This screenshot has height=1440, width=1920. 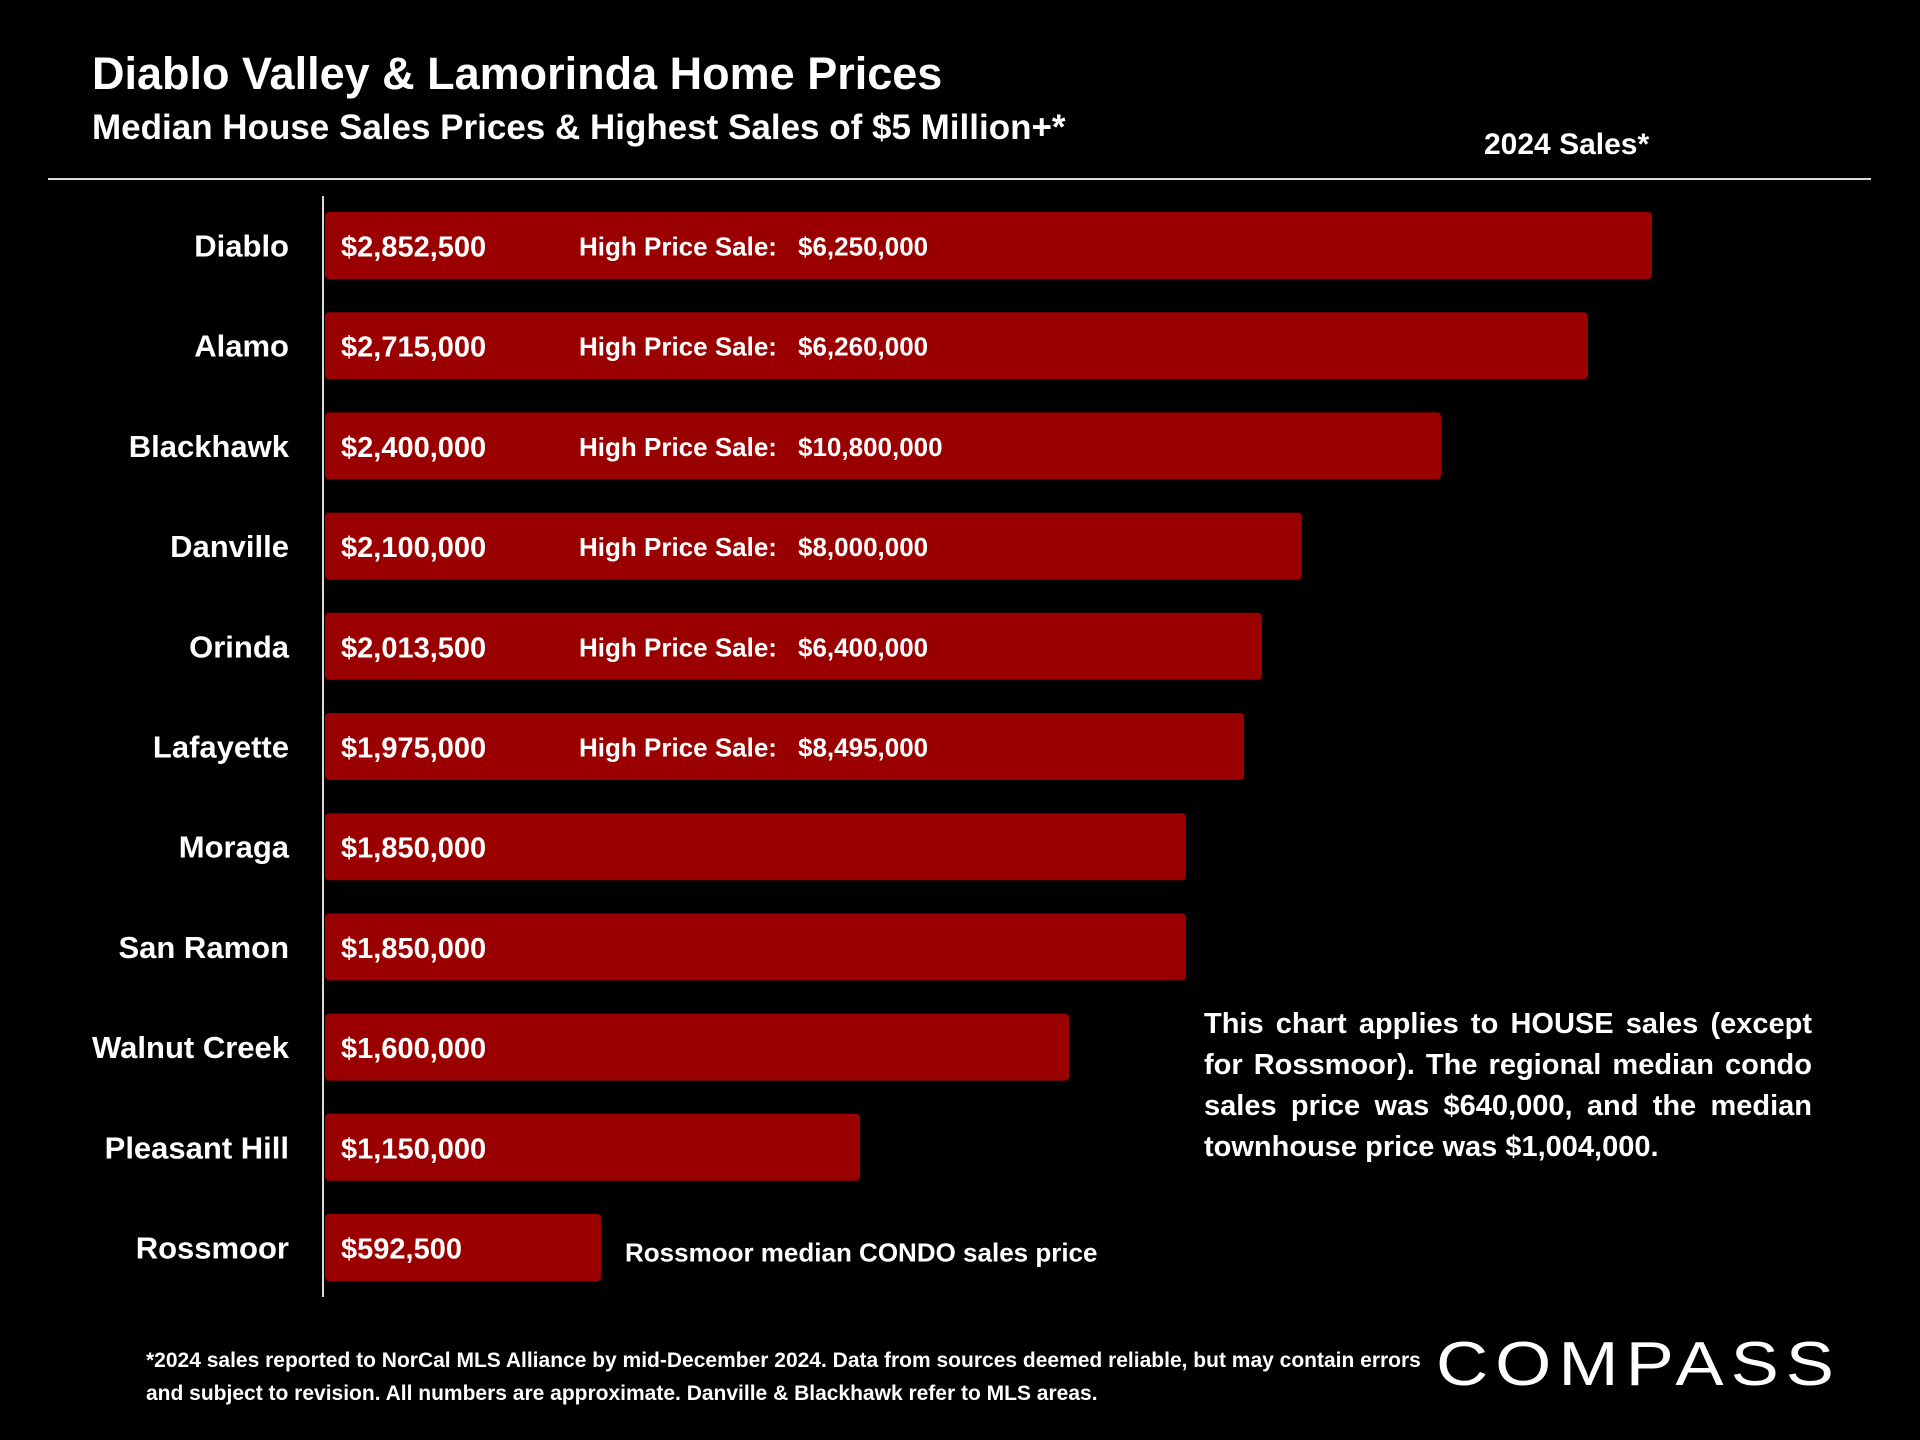 I want to click on high-price-value: $10,800,000, so click(x=870, y=447).